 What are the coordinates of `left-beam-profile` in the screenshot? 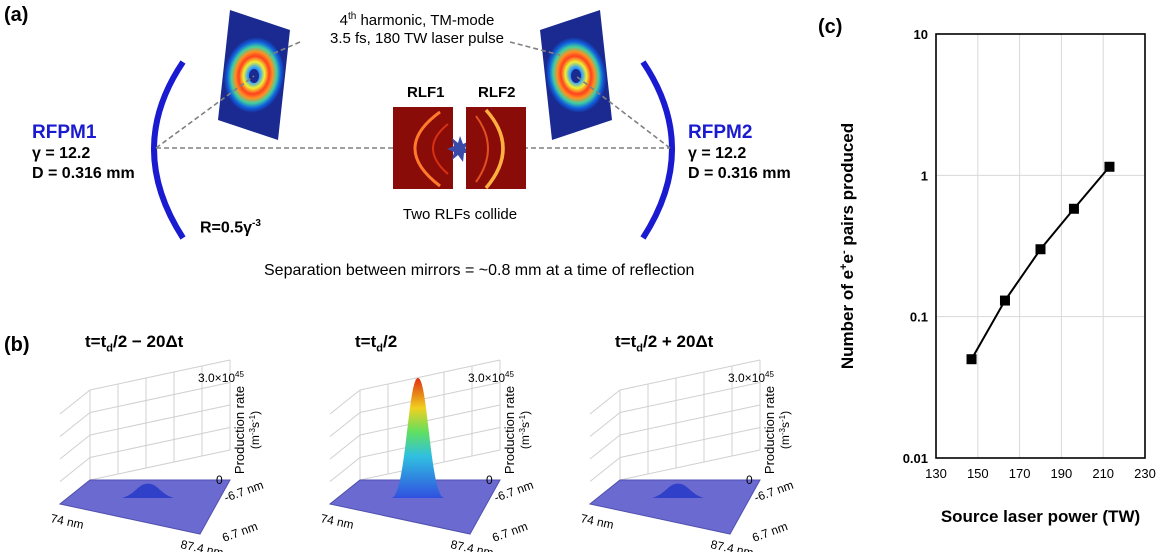 It's located at (254, 75).